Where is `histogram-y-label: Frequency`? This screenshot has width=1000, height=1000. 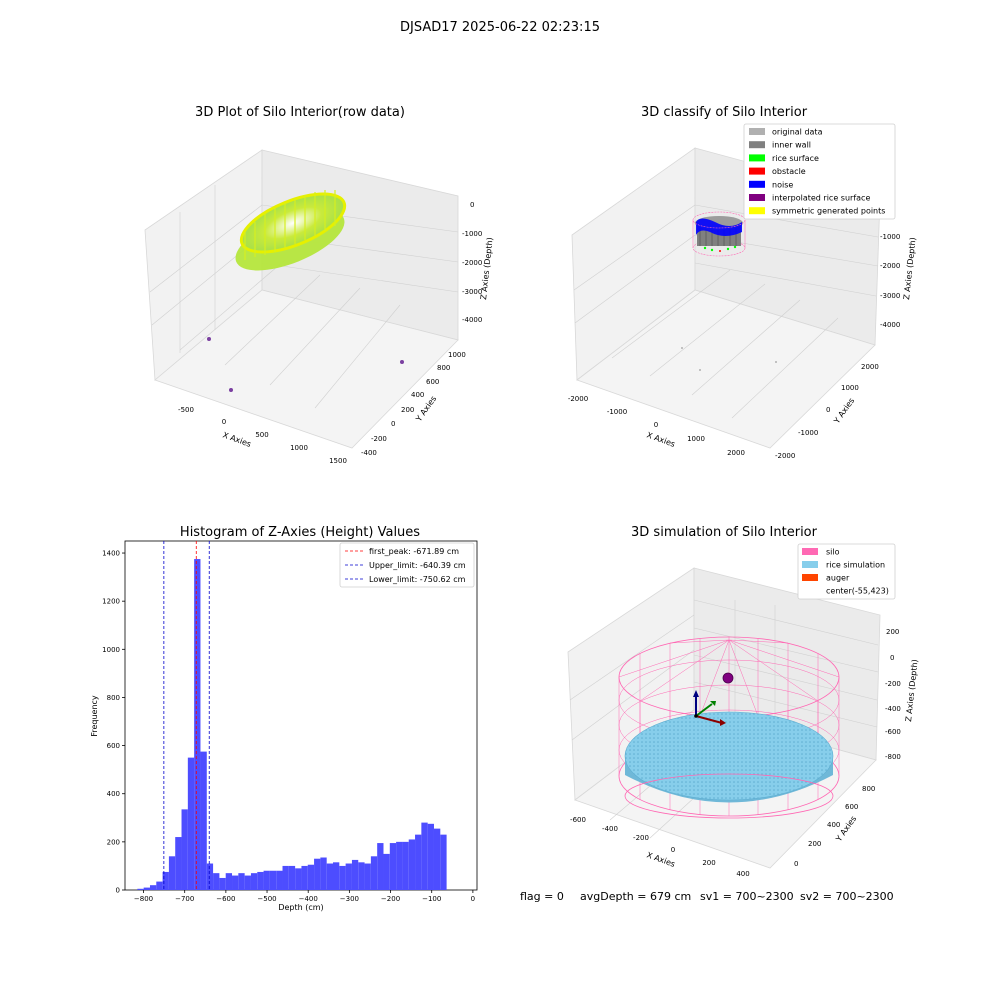 histogram-y-label: Frequency is located at coordinates (94, 716).